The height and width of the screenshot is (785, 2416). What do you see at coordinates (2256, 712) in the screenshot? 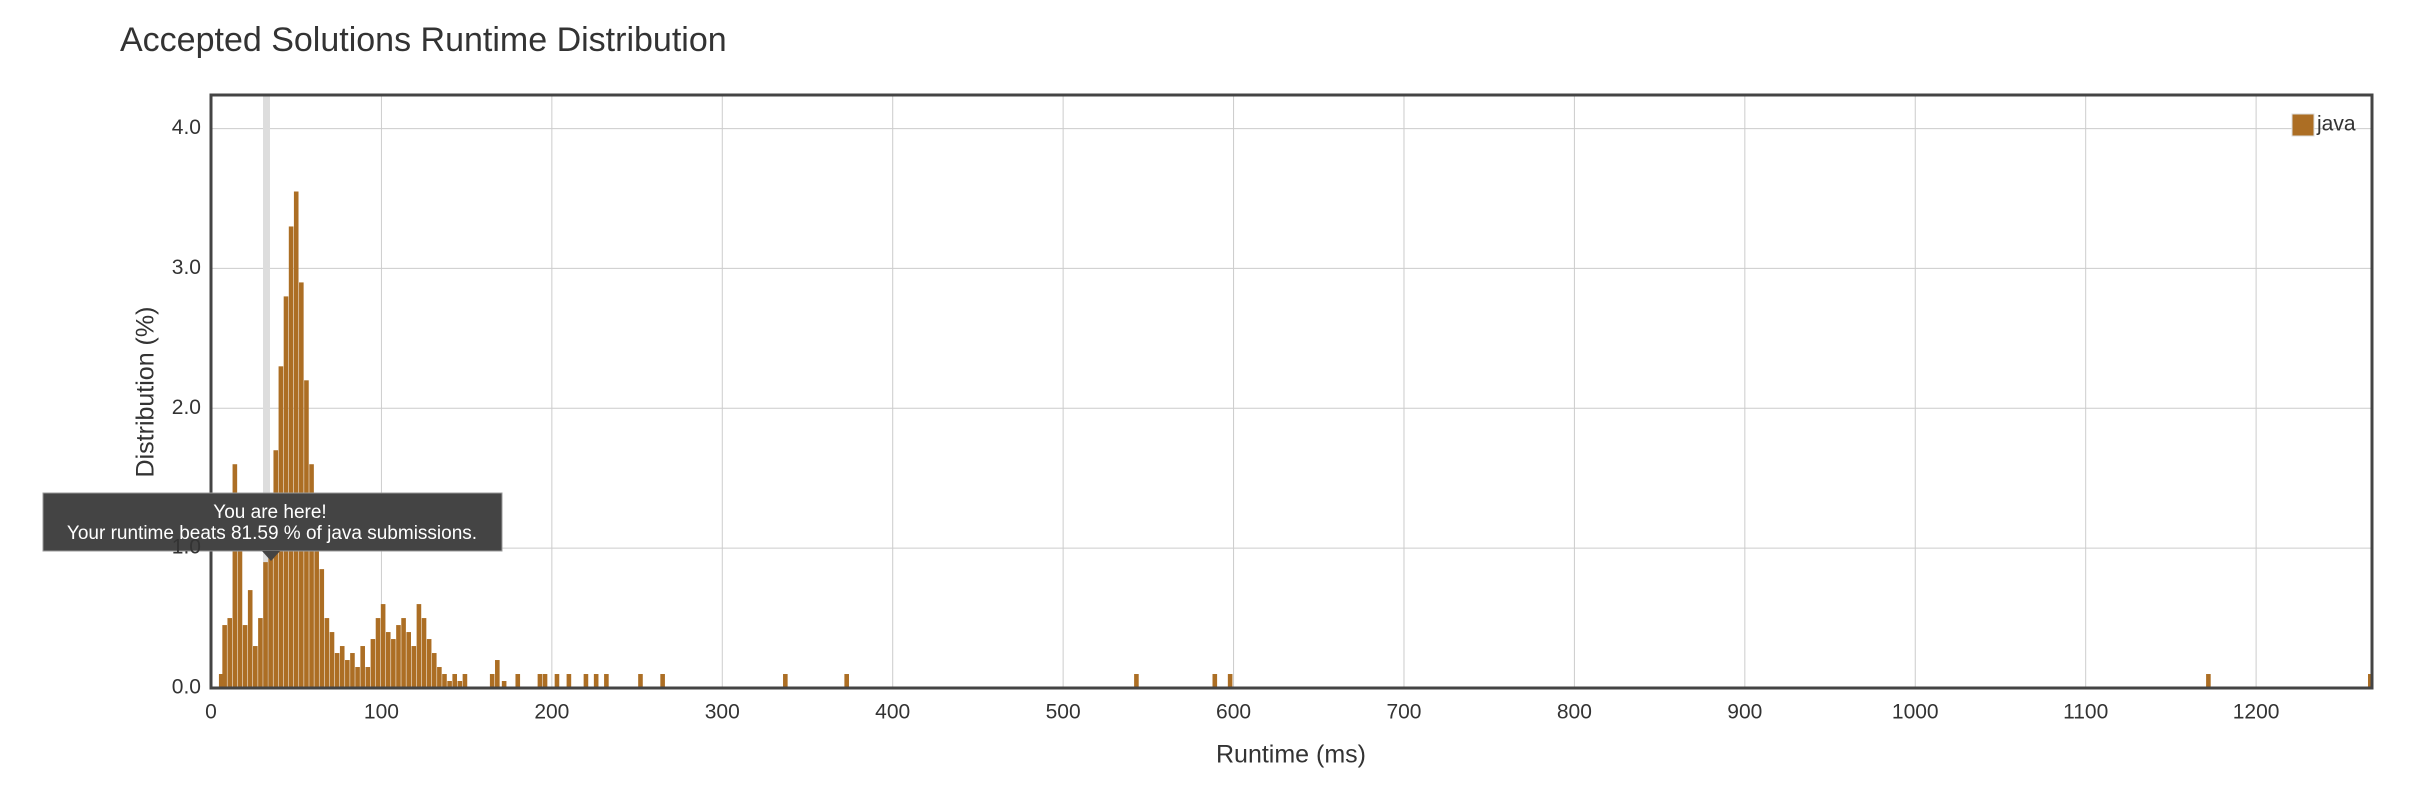
I see `x-tick-label: 1200` at bounding box center [2256, 712].